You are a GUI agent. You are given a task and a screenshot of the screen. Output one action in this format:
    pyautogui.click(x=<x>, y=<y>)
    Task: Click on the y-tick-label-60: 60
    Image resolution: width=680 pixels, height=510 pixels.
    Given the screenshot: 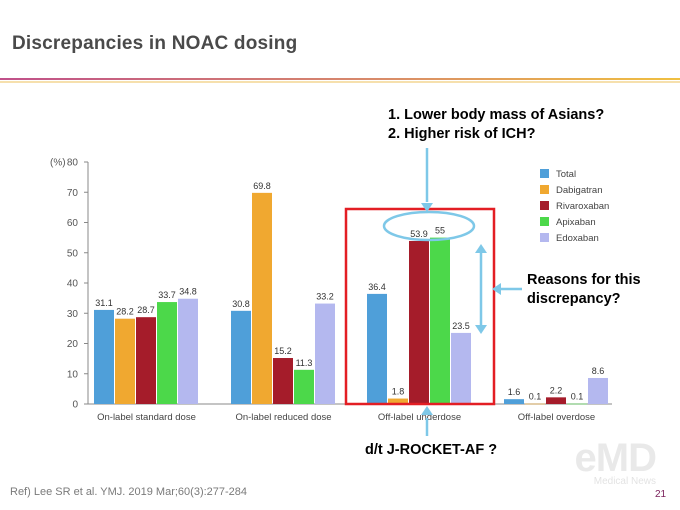 What is the action you would take?
    pyautogui.click(x=73, y=223)
    